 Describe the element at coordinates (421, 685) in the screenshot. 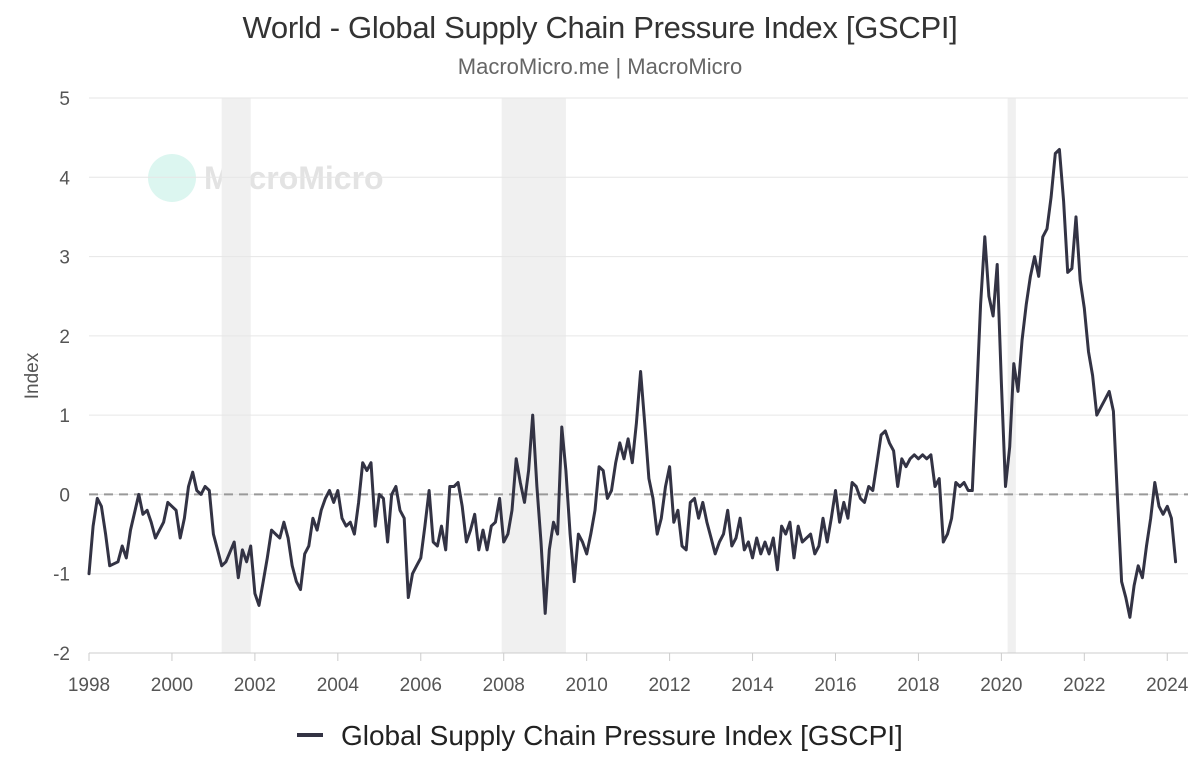

I see `x-tick-label: 2006` at that location.